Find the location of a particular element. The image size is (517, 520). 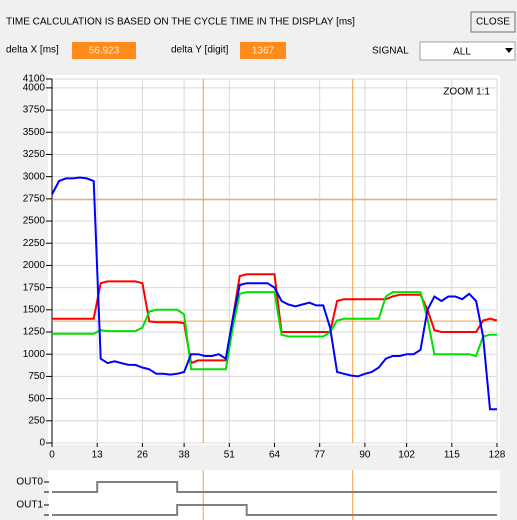

signal-dropdown is located at coordinates (467, 51).